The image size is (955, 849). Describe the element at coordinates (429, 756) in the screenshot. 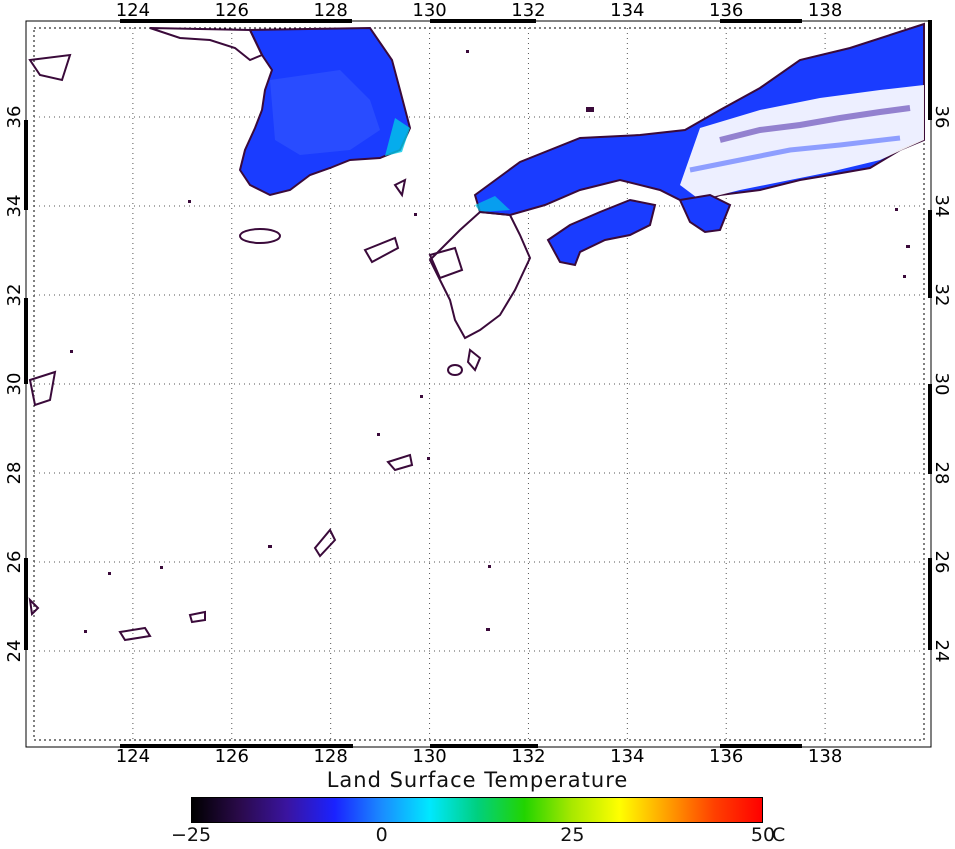

I see `lon-tick-label-bottom: 130` at that location.